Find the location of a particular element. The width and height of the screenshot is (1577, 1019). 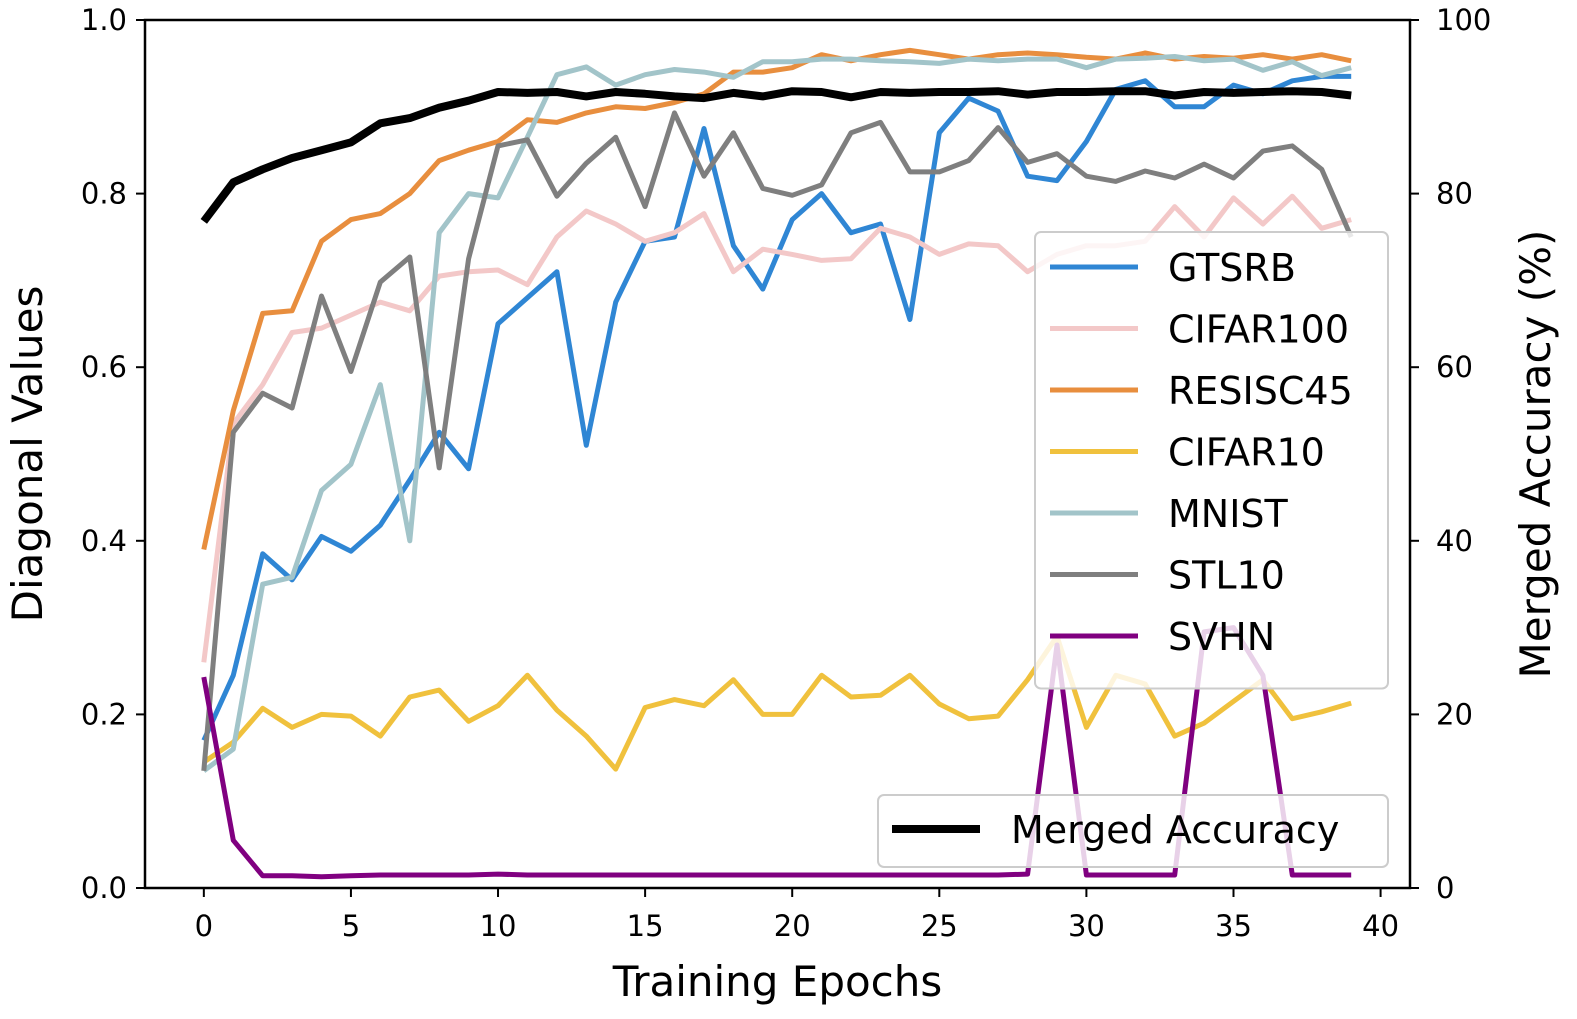

right-y-tick-label: 100 is located at coordinates (1463, 20).